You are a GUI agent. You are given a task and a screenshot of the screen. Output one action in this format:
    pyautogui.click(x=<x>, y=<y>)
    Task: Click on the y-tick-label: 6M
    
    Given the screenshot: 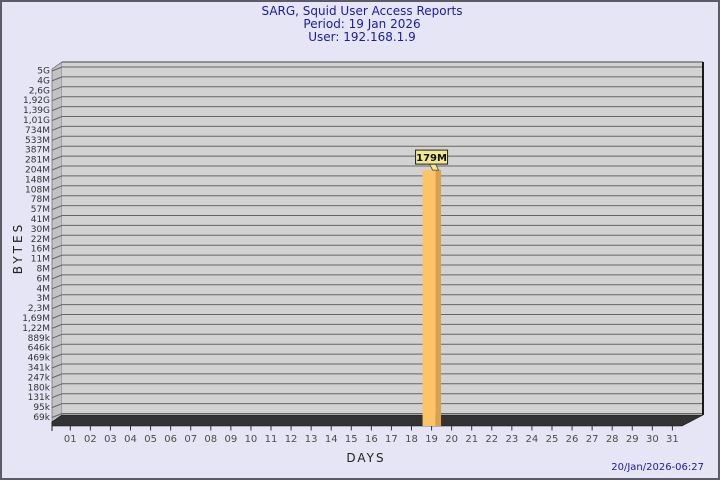 What is the action you would take?
    pyautogui.click(x=44, y=279)
    